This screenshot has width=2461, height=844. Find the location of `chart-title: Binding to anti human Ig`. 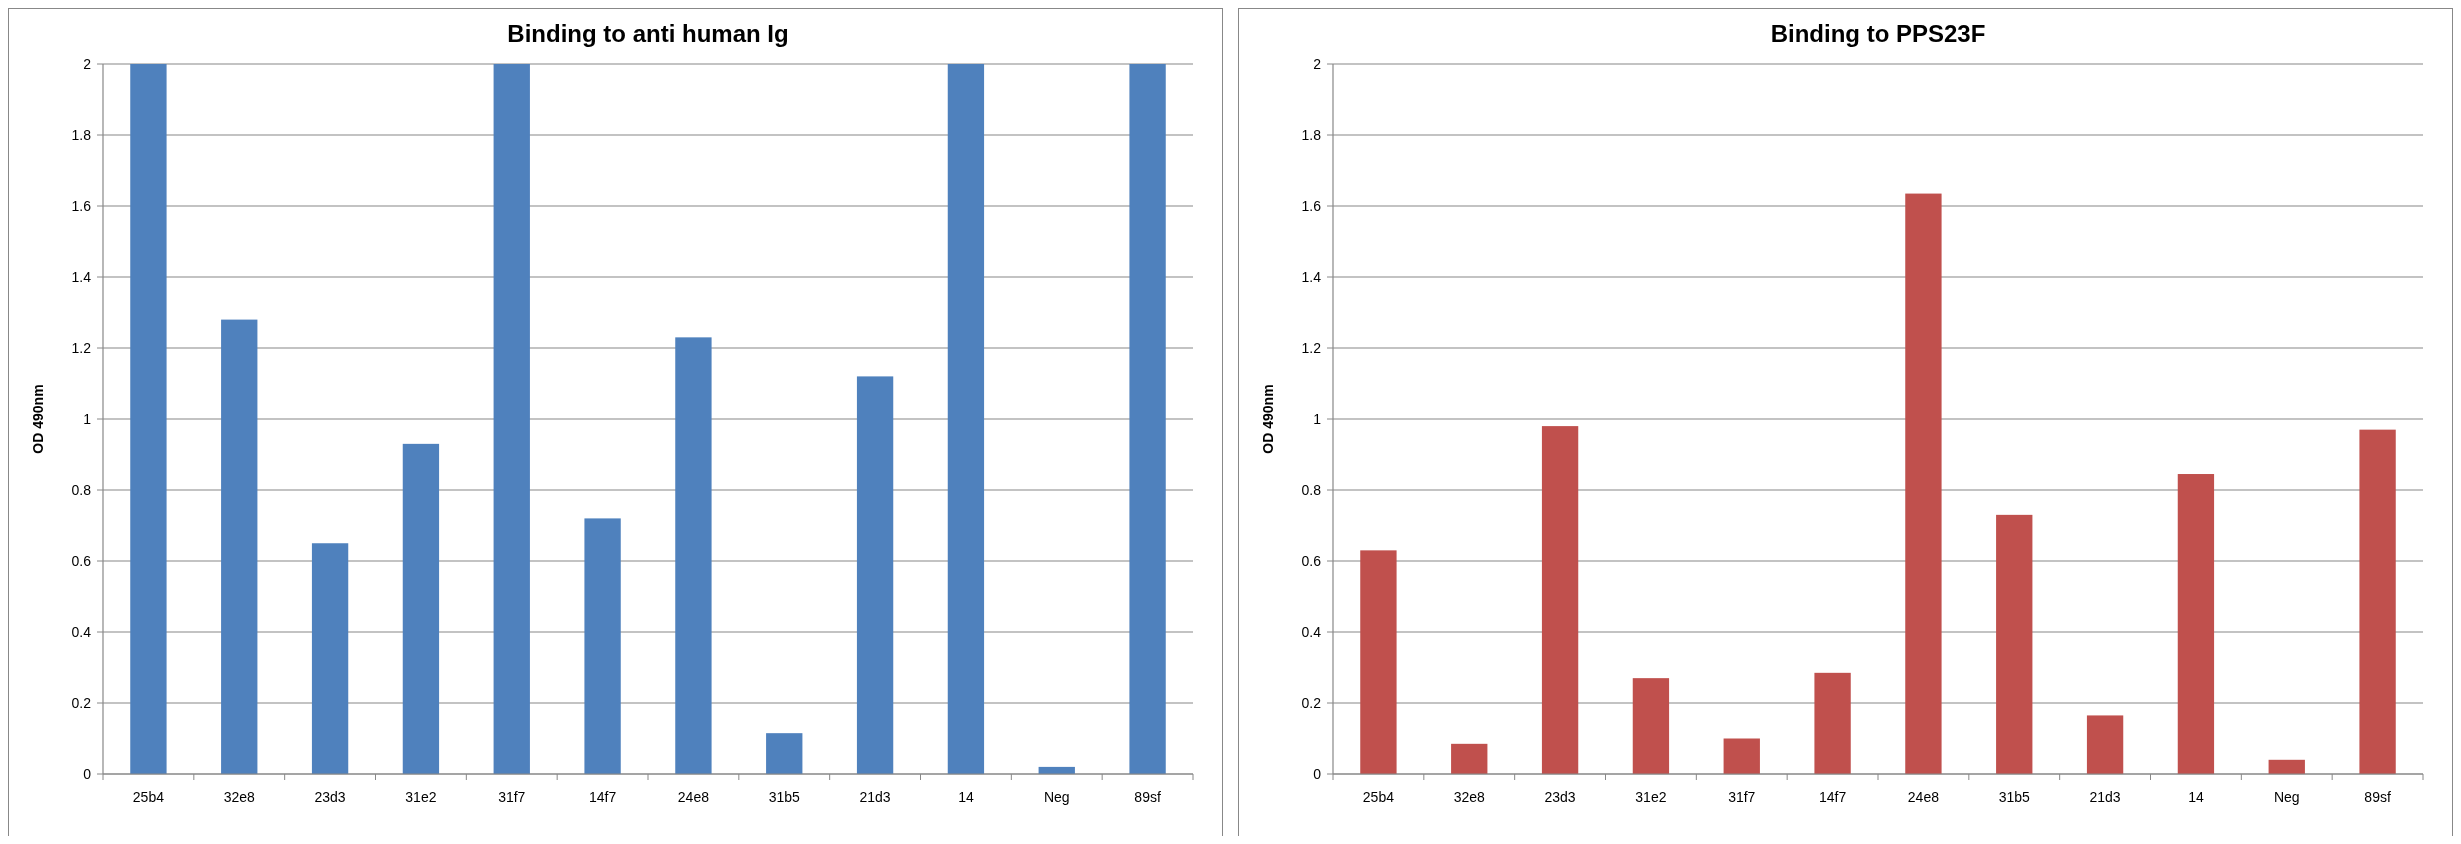

chart-title: Binding to anti human Ig is located at coordinates (648, 33).